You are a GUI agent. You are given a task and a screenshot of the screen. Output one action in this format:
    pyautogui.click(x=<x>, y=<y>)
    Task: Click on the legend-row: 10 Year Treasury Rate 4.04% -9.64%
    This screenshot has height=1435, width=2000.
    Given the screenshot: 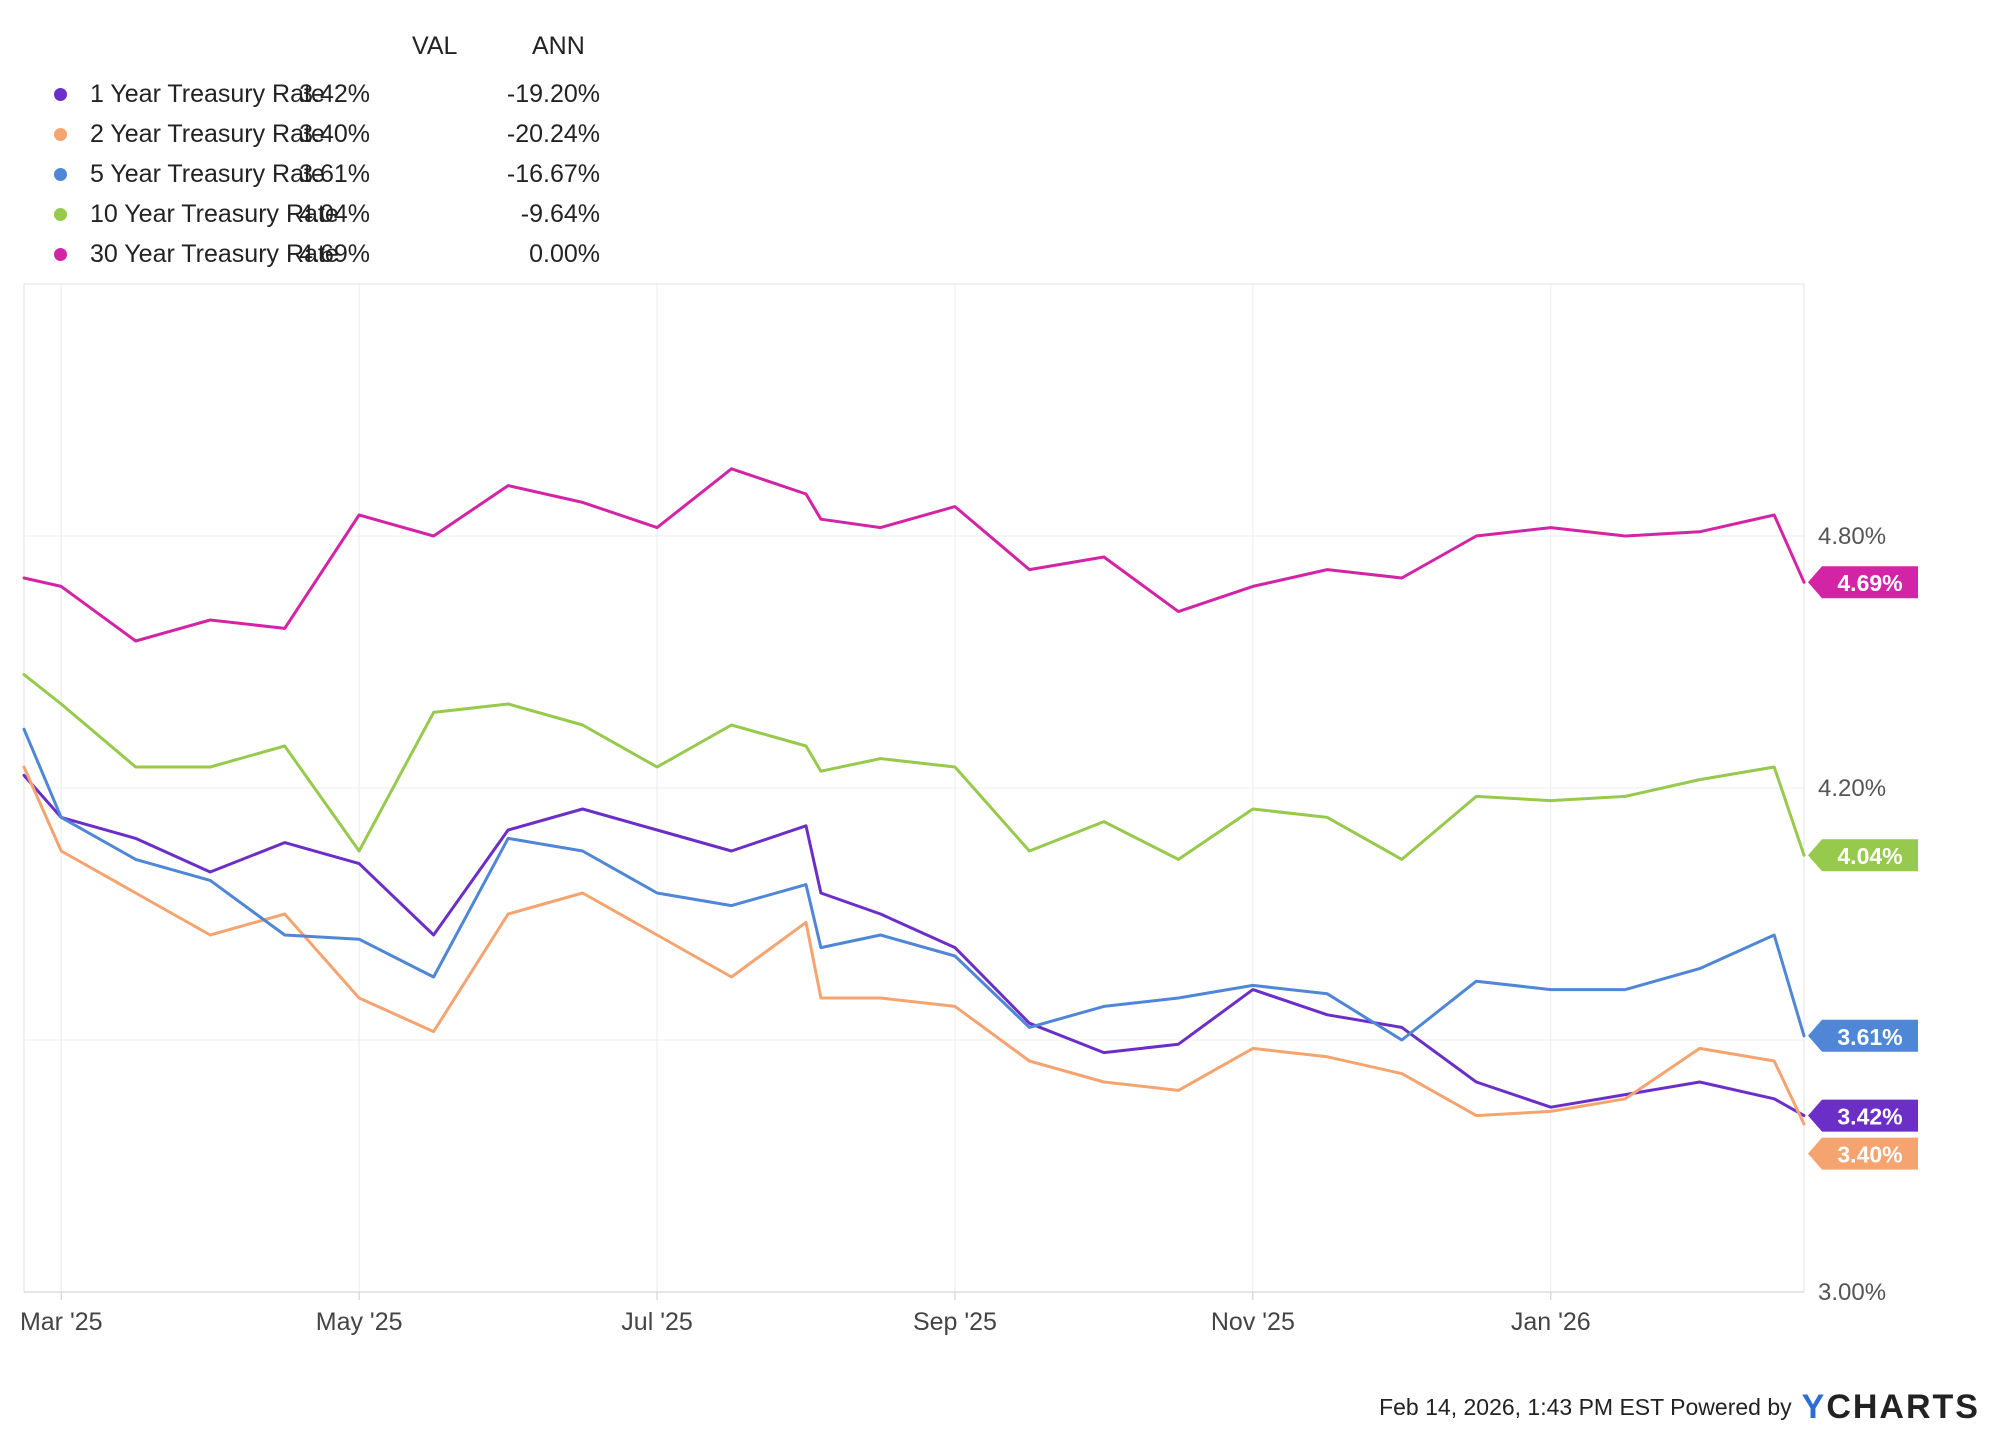 What is the action you would take?
    pyautogui.click(x=320, y=214)
    